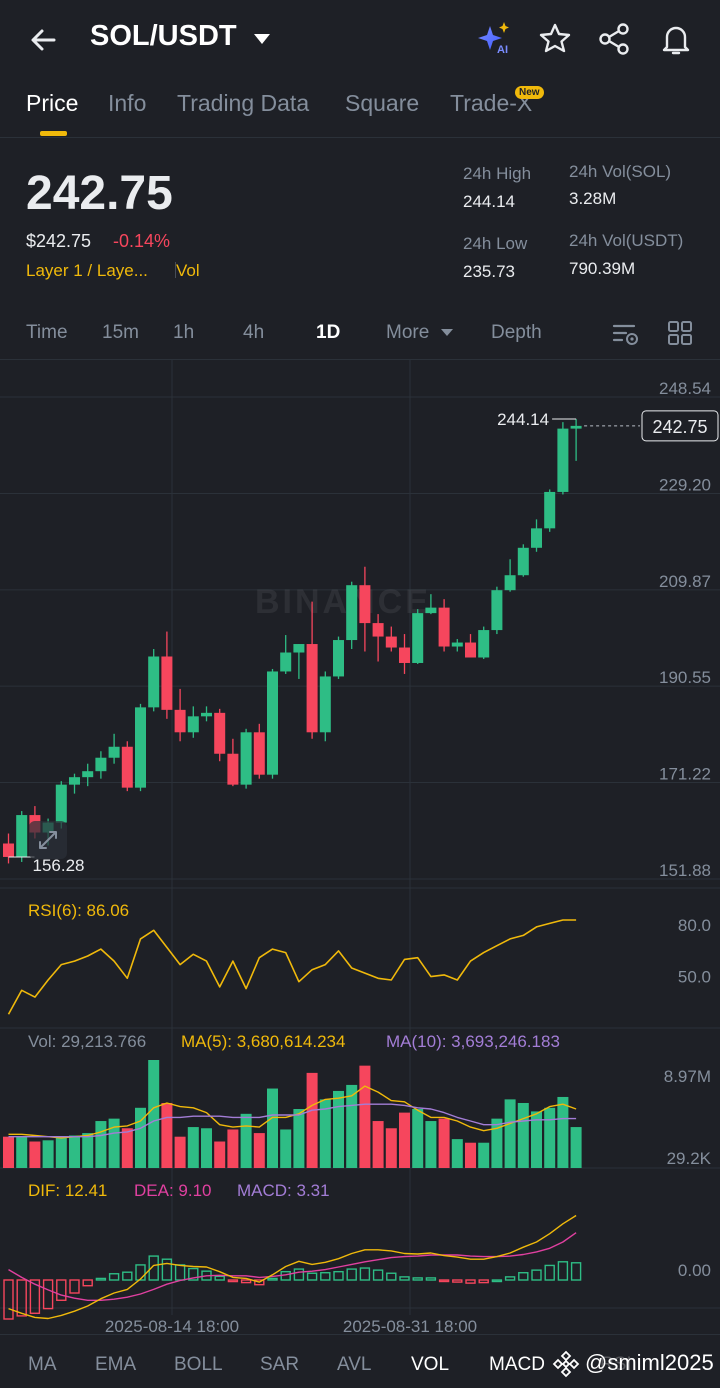  Describe the element at coordinates (42, 1364) in the screenshot. I see `indicator-ma: MA` at that location.